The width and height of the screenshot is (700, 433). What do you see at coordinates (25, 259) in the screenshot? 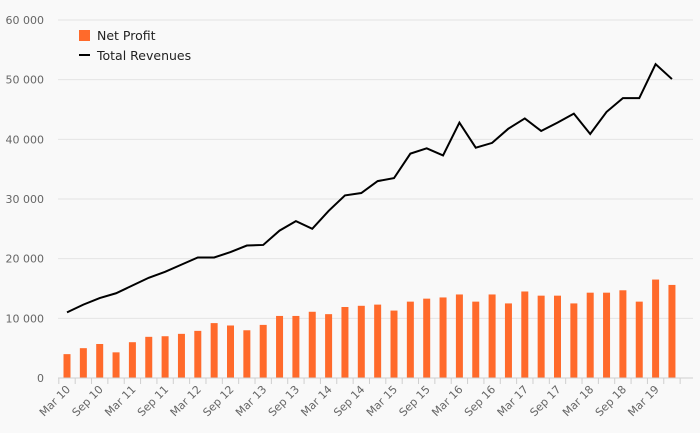
I see `y-tick-label: 20 000` at bounding box center [25, 259].